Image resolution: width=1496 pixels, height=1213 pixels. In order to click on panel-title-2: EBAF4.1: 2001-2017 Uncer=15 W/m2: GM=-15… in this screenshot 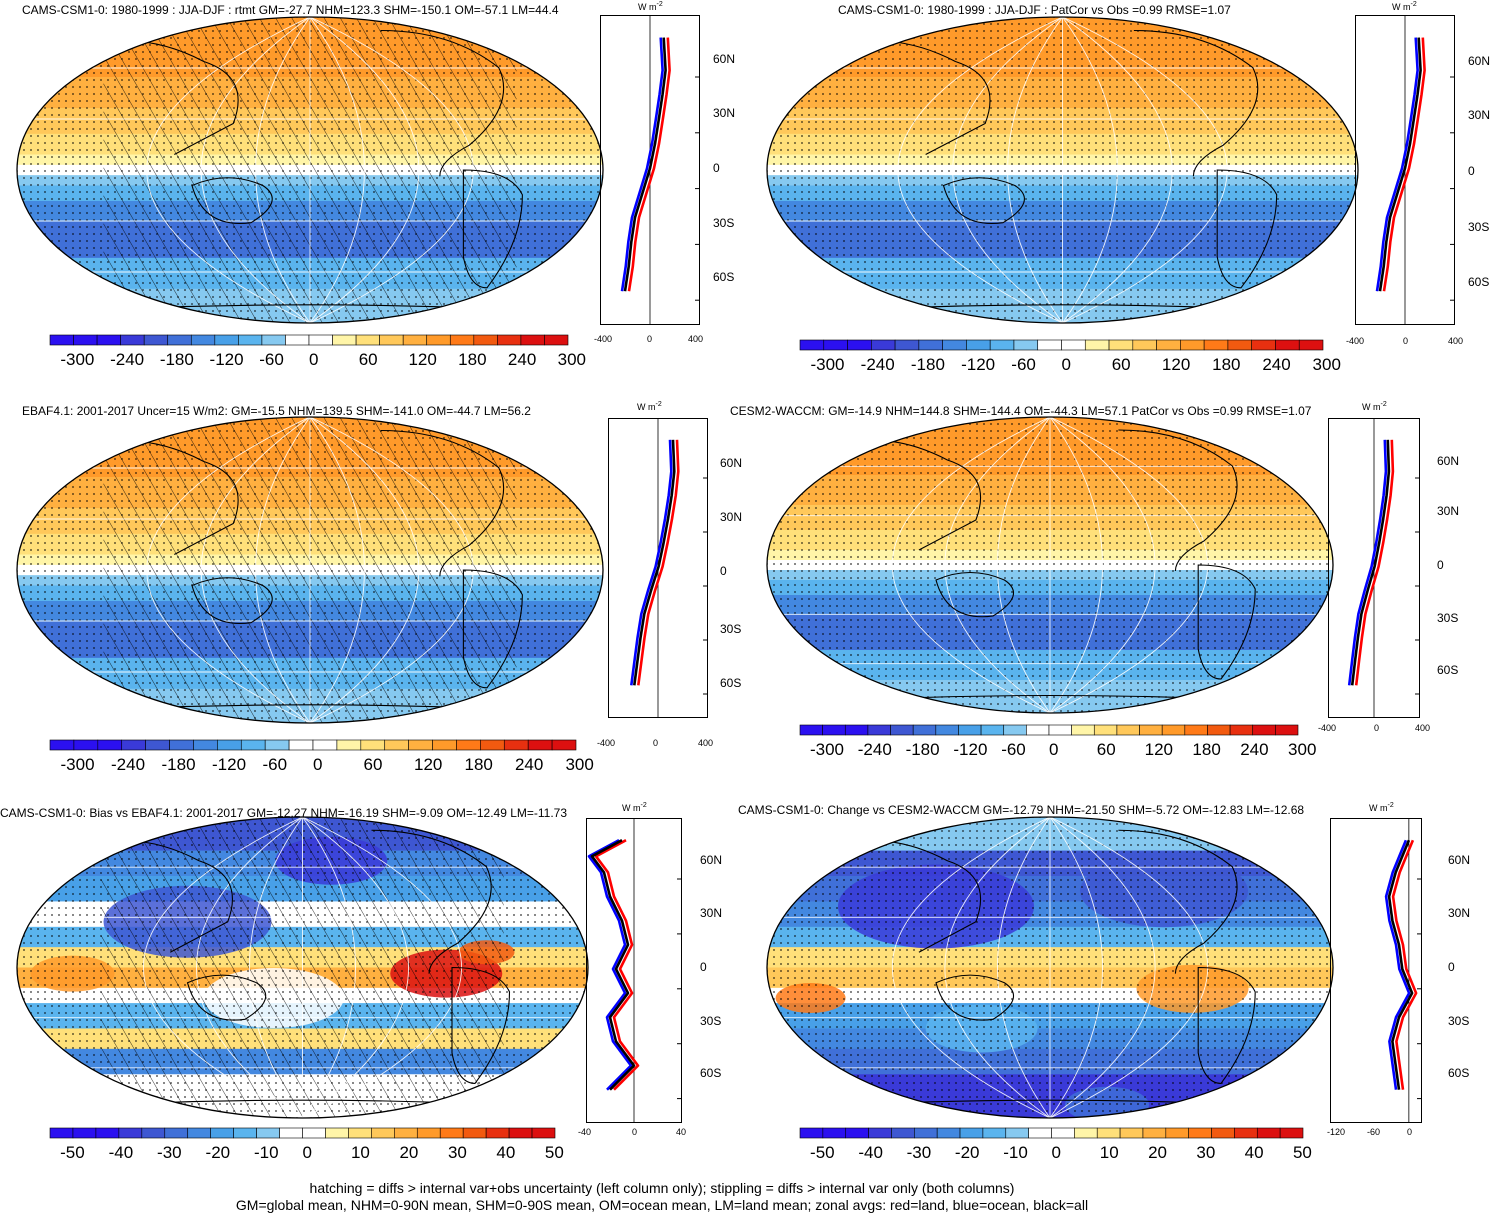, I will do `click(276, 411)`.